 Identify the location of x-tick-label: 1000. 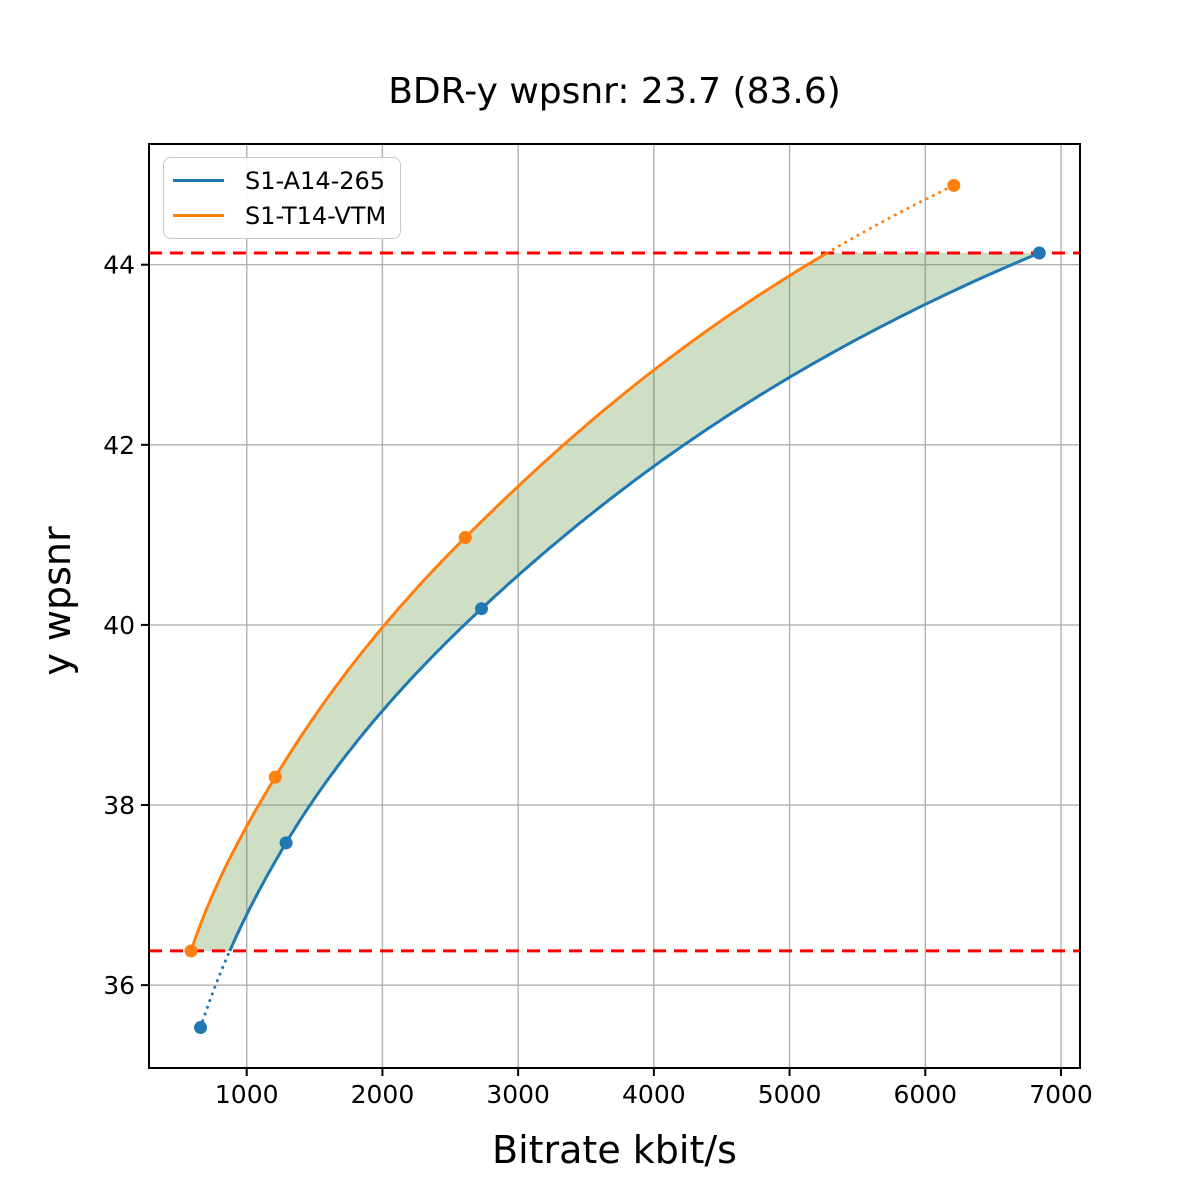
(247, 1094).